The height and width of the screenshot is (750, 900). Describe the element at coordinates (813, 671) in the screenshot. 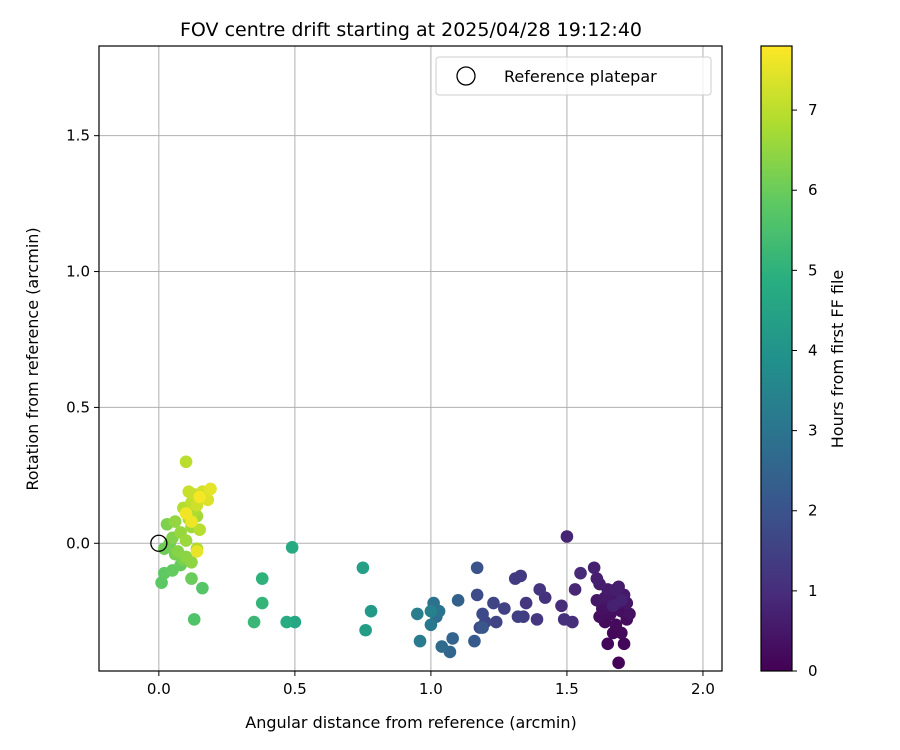

I see `colorbar-tick-label: 0` at that location.